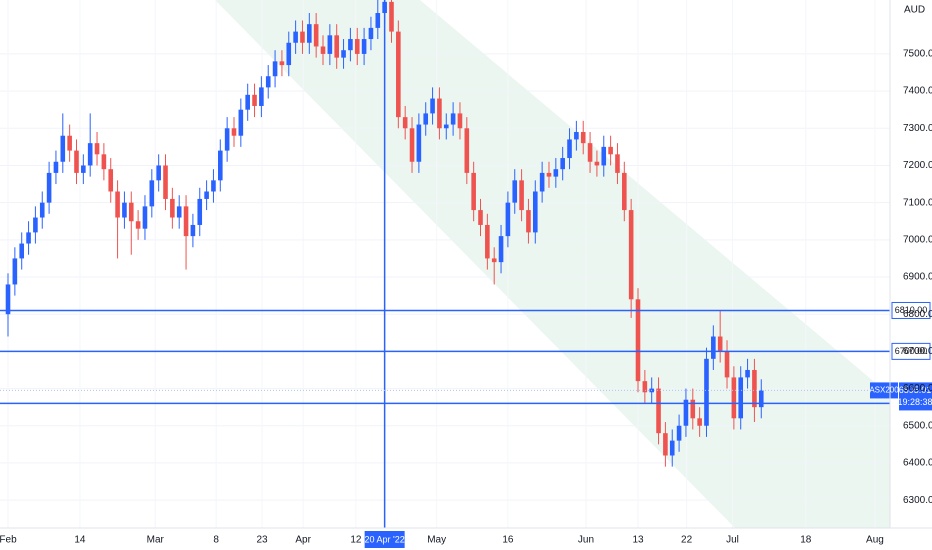  What do you see at coordinates (911, 310) in the screenshot?
I see `level-label: 6810.00` at bounding box center [911, 310].